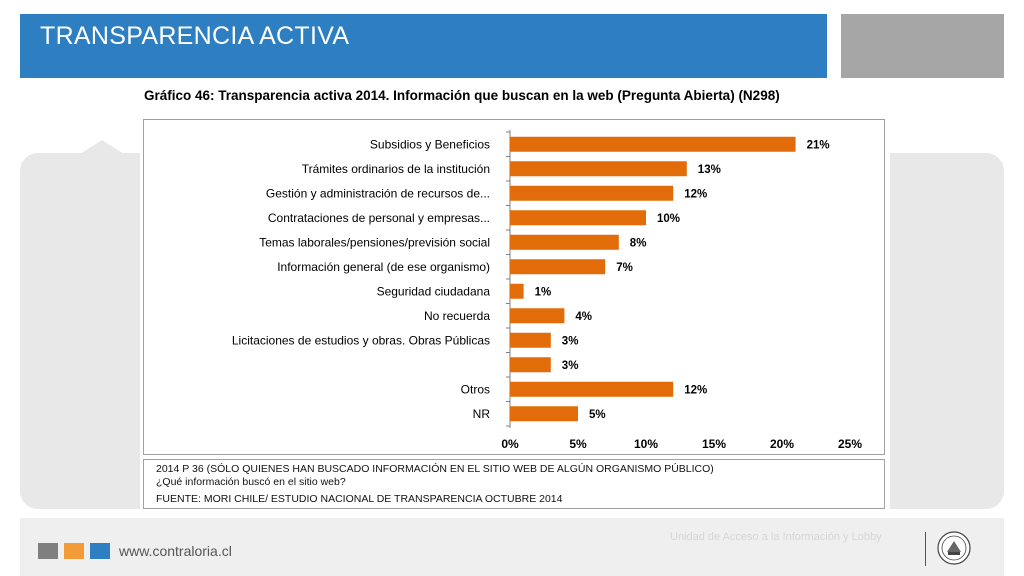  What do you see at coordinates (714, 444) in the screenshot?
I see `x-tick-label: 15%` at bounding box center [714, 444].